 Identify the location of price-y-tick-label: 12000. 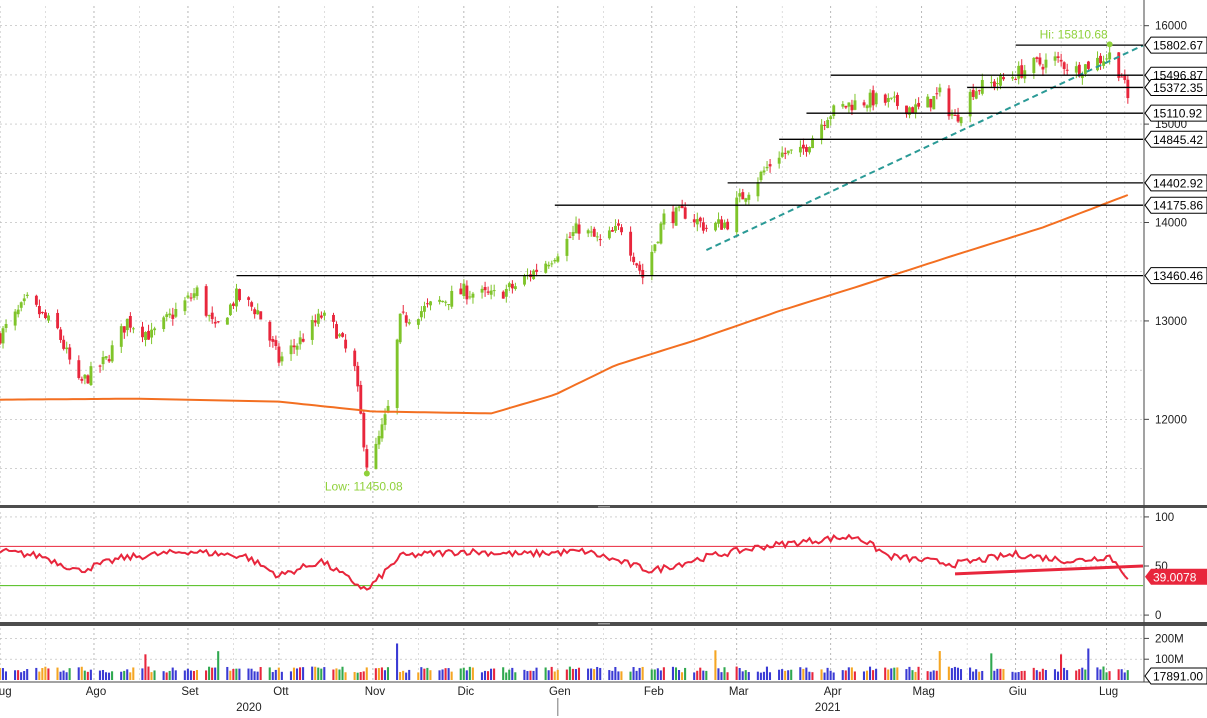
(1171, 420).